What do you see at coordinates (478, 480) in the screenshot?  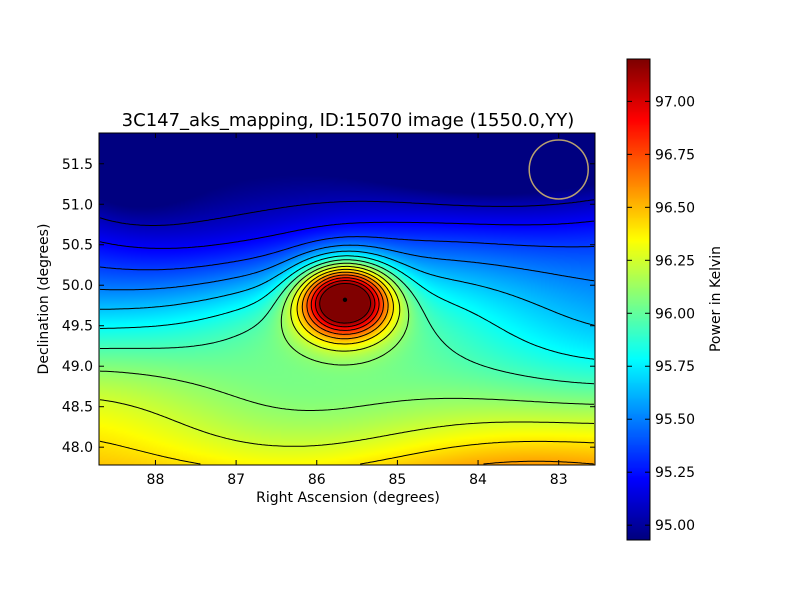 I see `x-tick-label: 84` at bounding box center [478, 480].